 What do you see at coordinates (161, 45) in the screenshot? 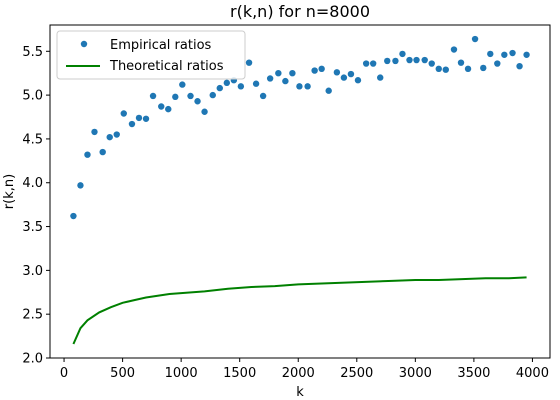
I see `legend-label-empirical: Empirical ratios` at bounding box center [161, 45].